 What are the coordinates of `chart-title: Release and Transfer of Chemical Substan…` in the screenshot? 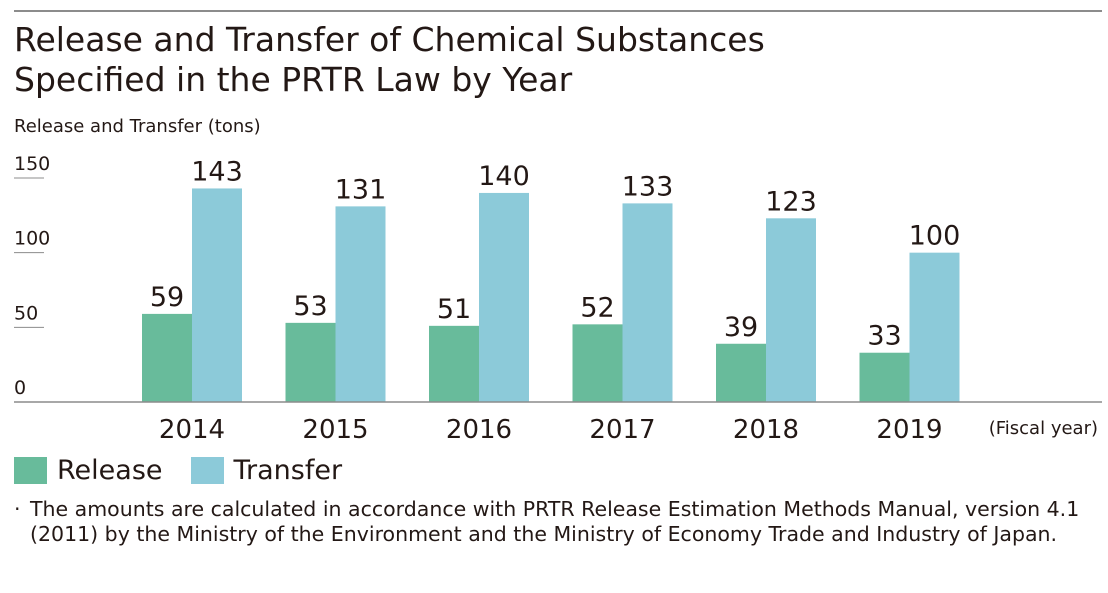 It's located at (554, 60).